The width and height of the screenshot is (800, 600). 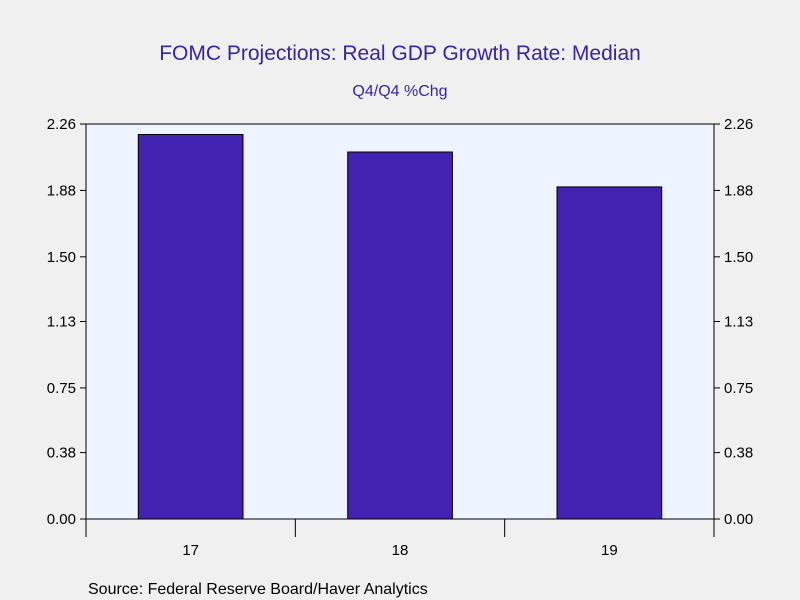 I want to click on y-tick-label-right: 0.75, so click(x=738, y=388).